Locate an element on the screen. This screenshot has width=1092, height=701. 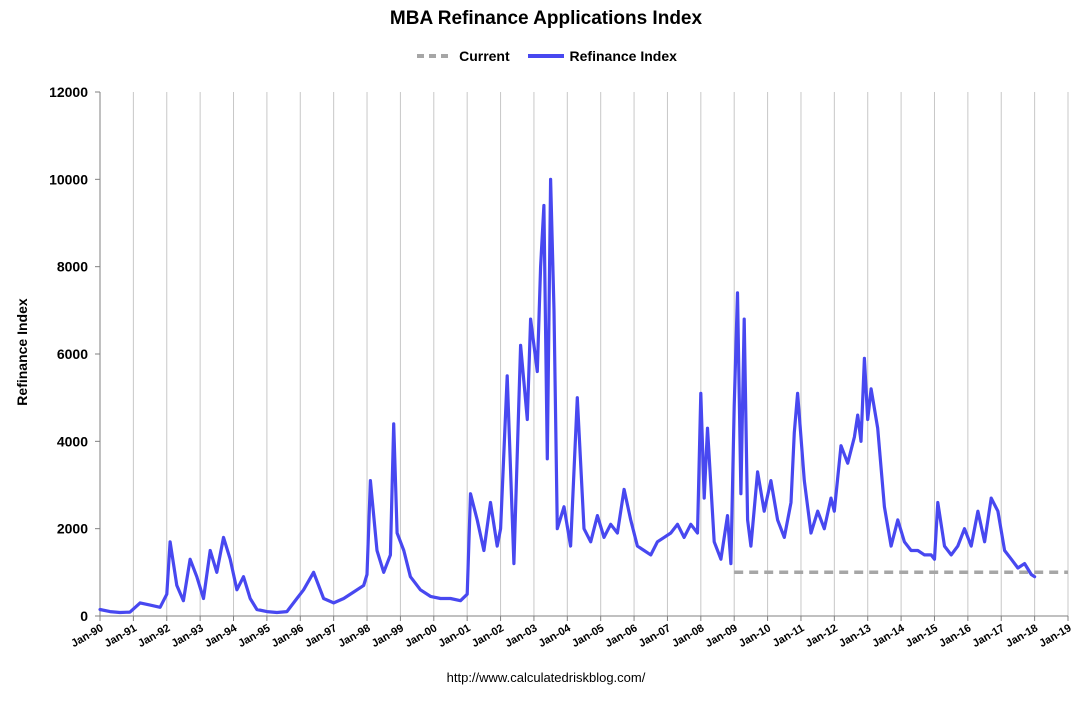
x-tick-label: Jan-18 is located at coordinates (1022, 636).